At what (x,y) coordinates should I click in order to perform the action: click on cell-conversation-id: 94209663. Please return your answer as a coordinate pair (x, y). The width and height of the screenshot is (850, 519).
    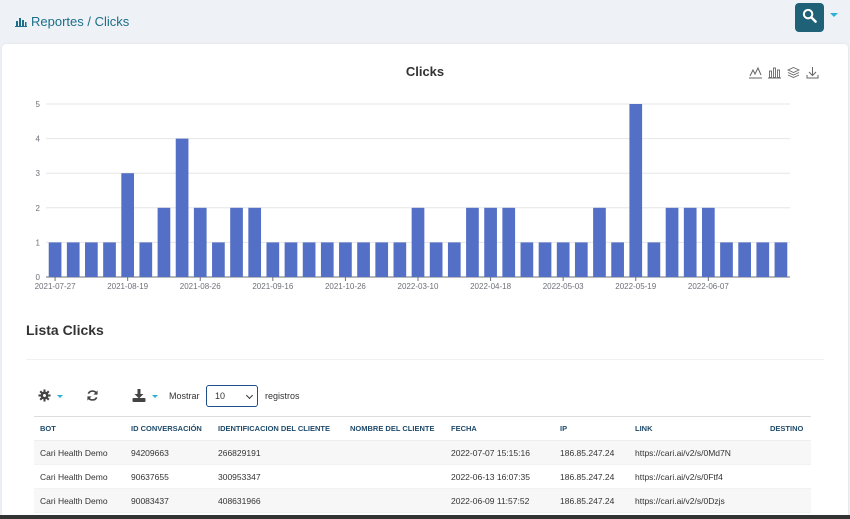
    Looking at the image, I should click on (168, 452).